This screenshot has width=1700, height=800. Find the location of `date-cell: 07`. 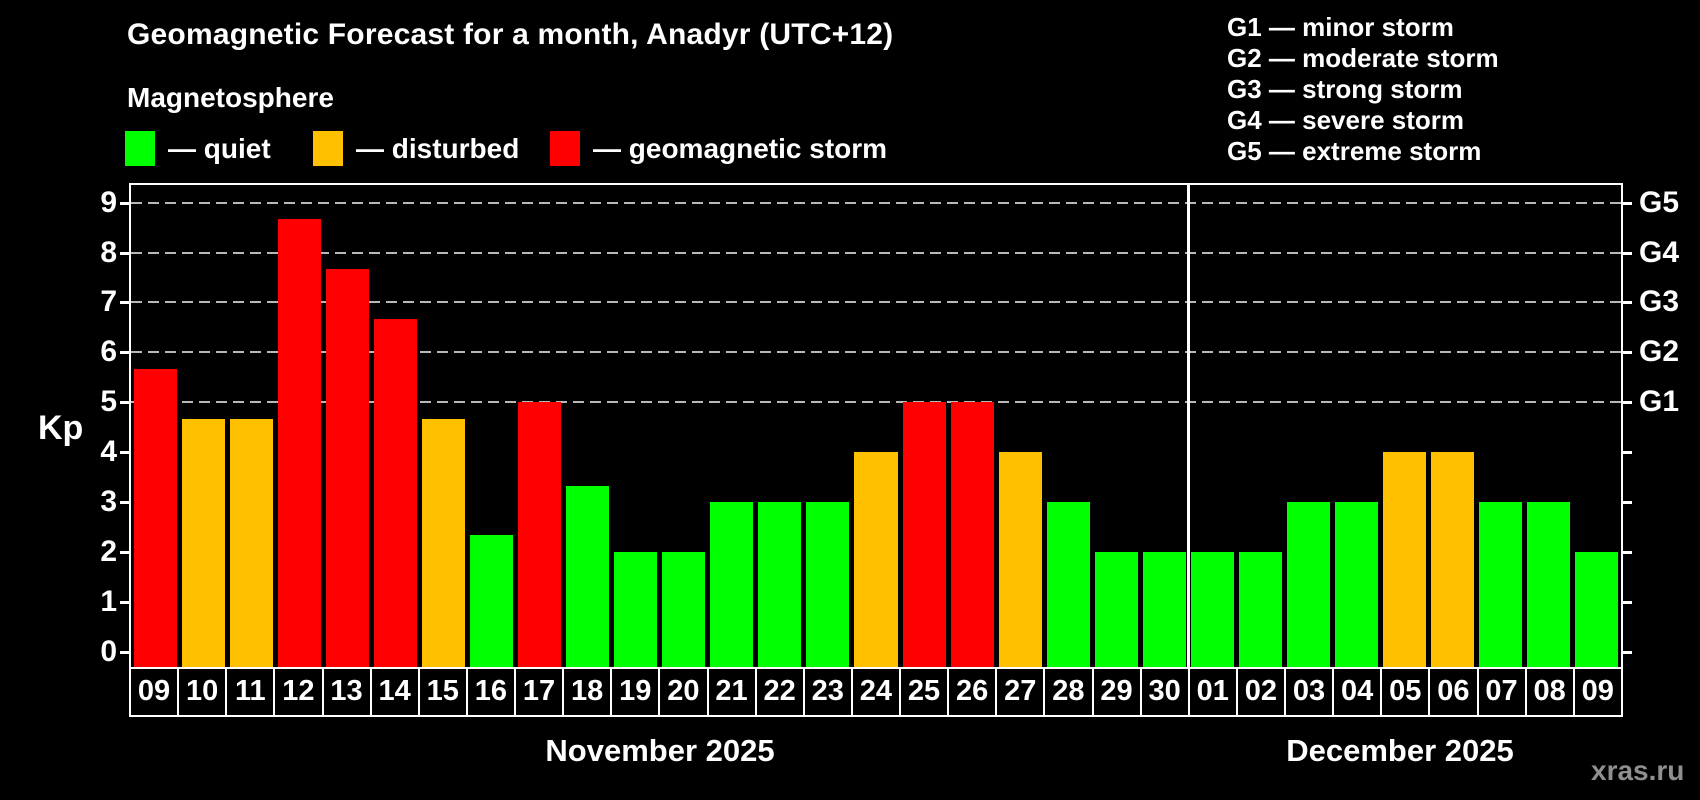

date-cell: 07 is located at coordinates (1501, 692).